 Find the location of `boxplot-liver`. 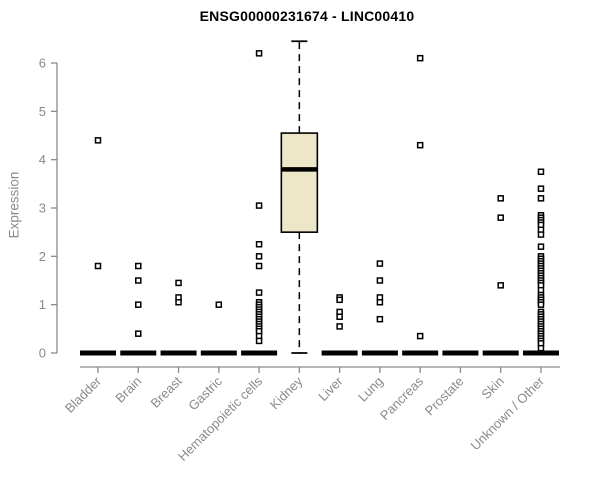

boxplot-liver is located at coordinates (339, 325).